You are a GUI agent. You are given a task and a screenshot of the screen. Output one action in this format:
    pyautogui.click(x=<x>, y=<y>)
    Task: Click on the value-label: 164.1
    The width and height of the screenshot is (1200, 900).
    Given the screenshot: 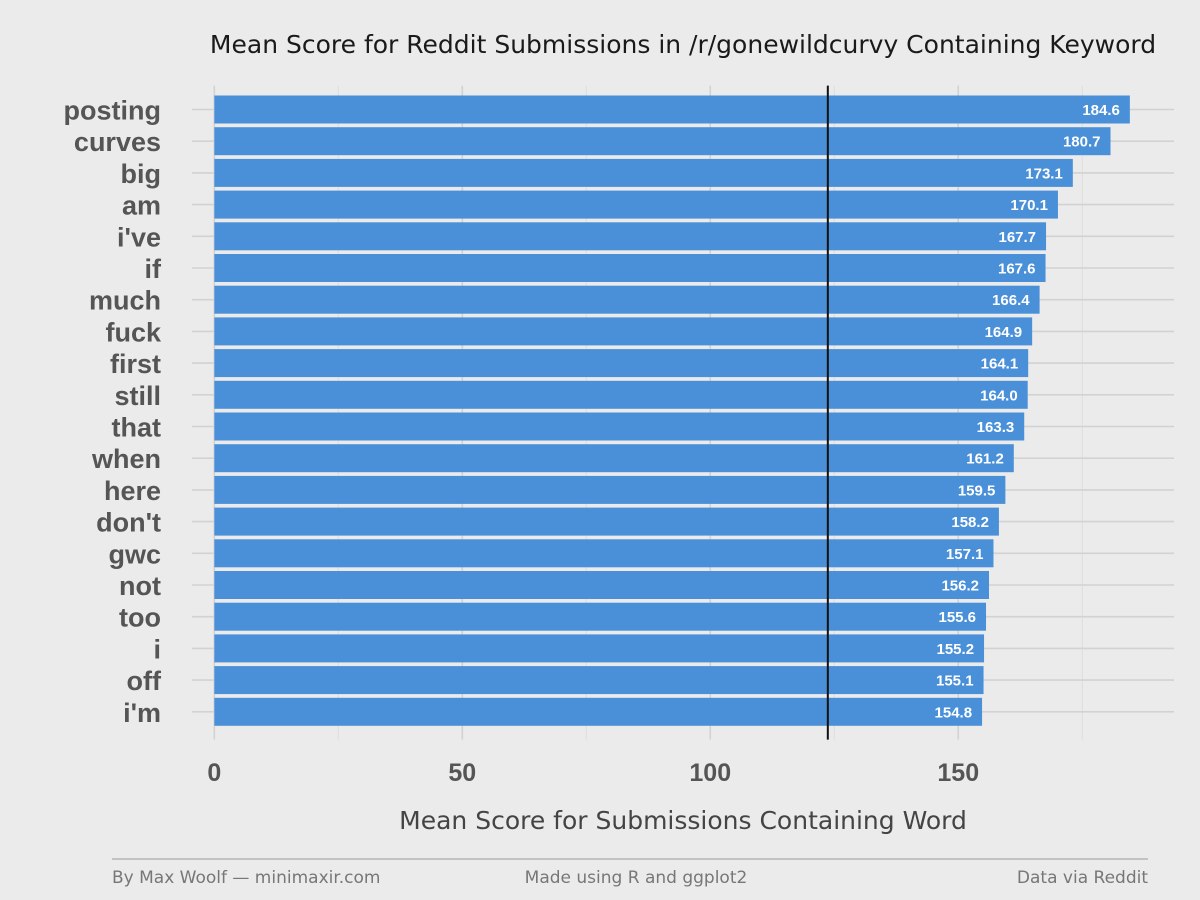 What is the action you would take?
    pyautogui.click(x=1000, y=364)
    